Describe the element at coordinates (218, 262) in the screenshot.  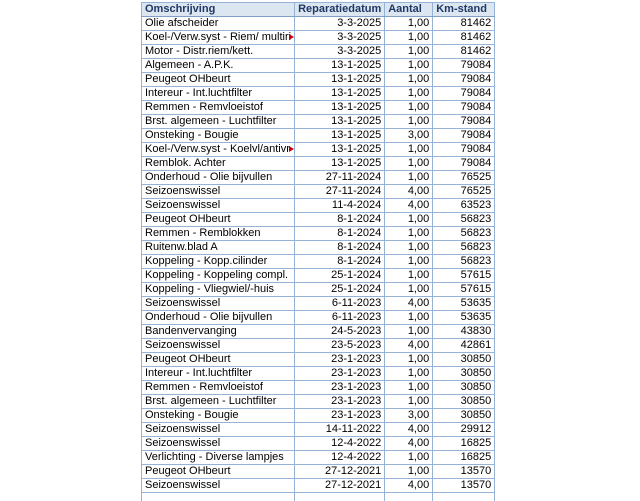
I see `cell-omschrijving: Koppeling - Kopp.cilinder` at that location.